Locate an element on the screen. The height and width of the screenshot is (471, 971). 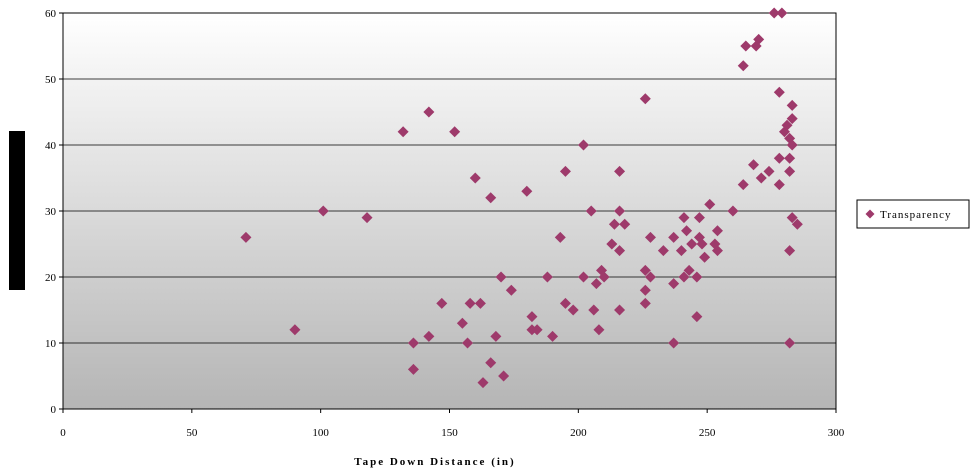
y-tick-label: 50 is located at coordinates (51, 80).